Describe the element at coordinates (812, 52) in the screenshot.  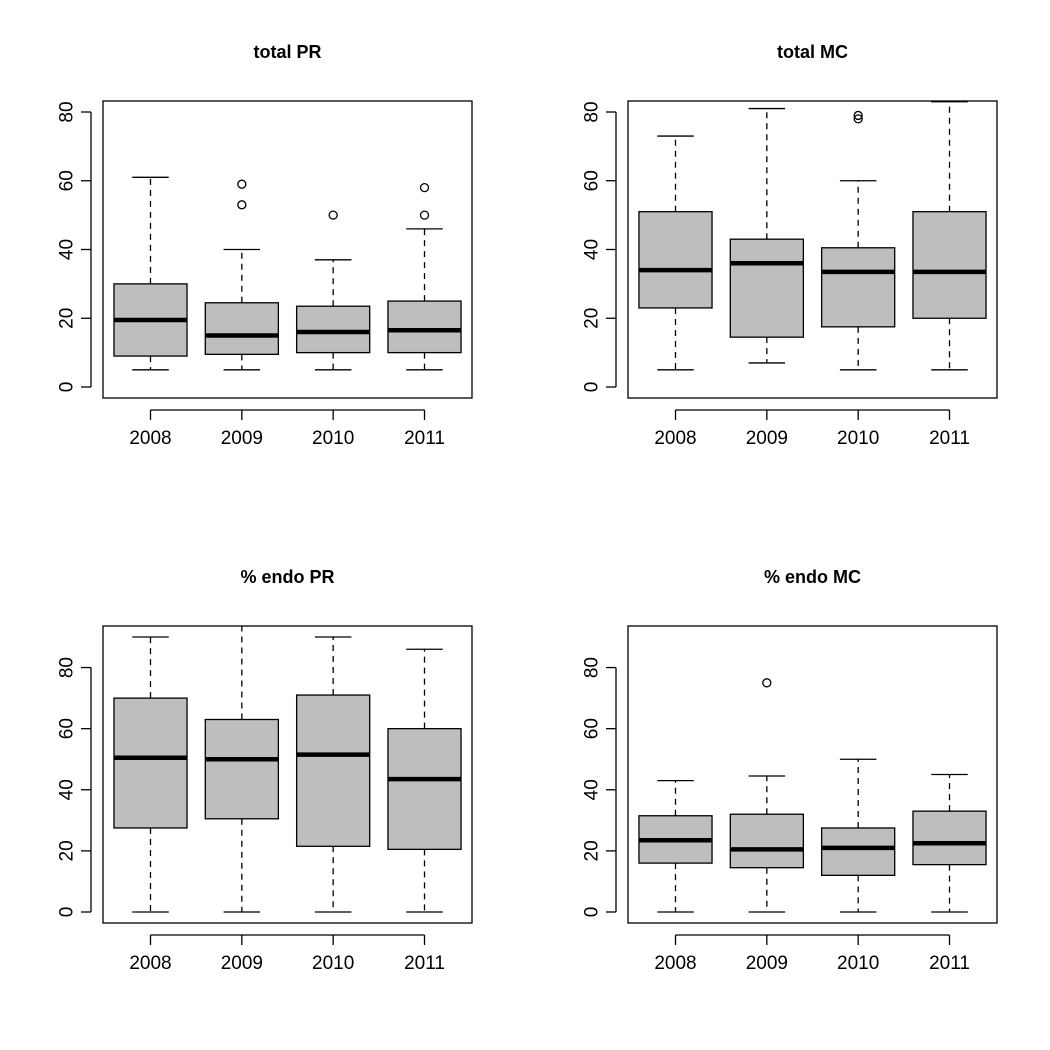
I see `chart-title: total MC` at that location.